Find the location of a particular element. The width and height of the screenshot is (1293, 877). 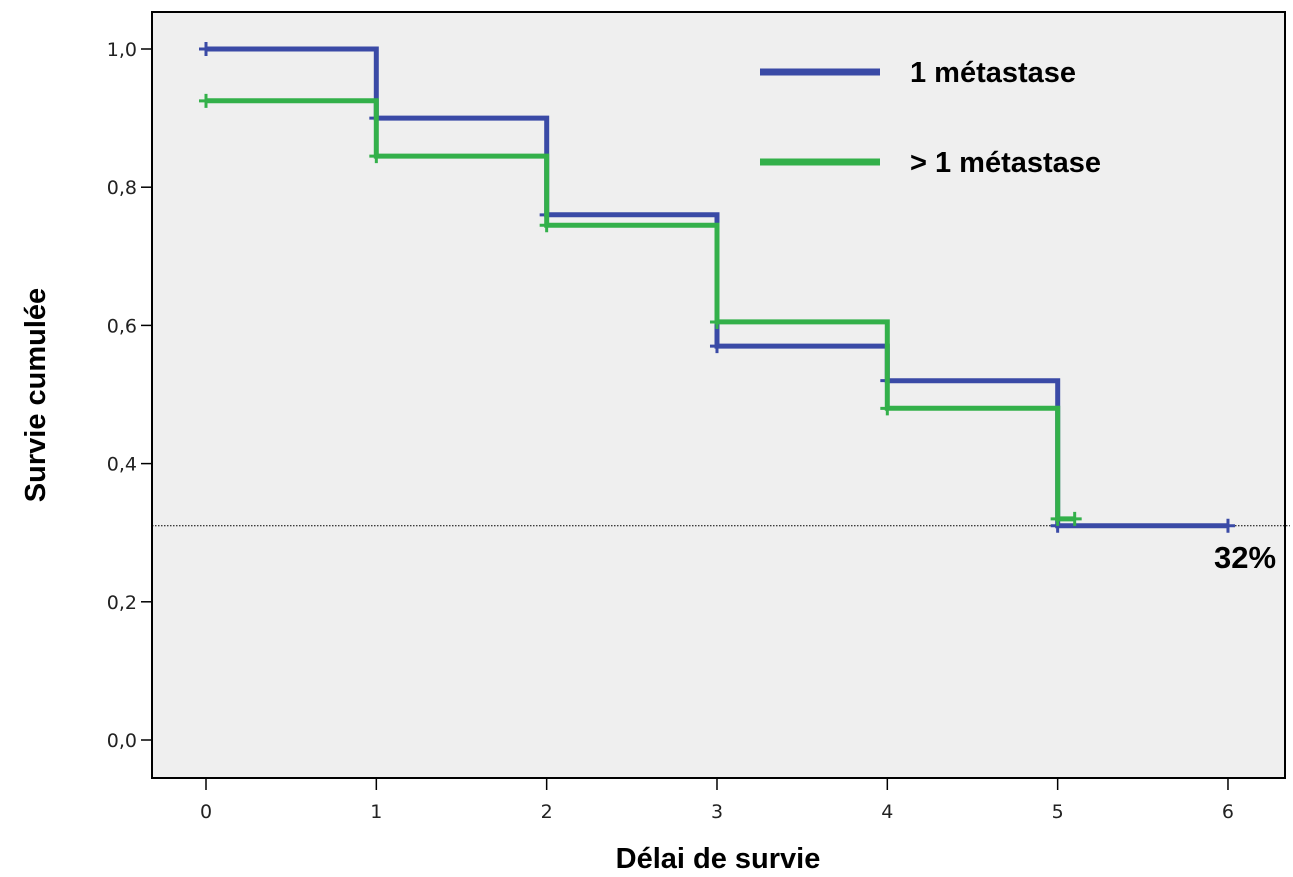

y-tick-label: 0,2 is located at coordinates (122, 603).